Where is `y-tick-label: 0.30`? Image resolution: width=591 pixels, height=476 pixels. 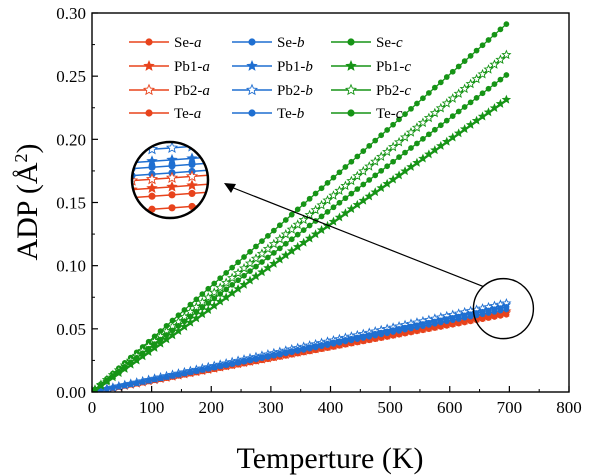 y-tick-label: 0.30 is located at coordinates (71, 13).